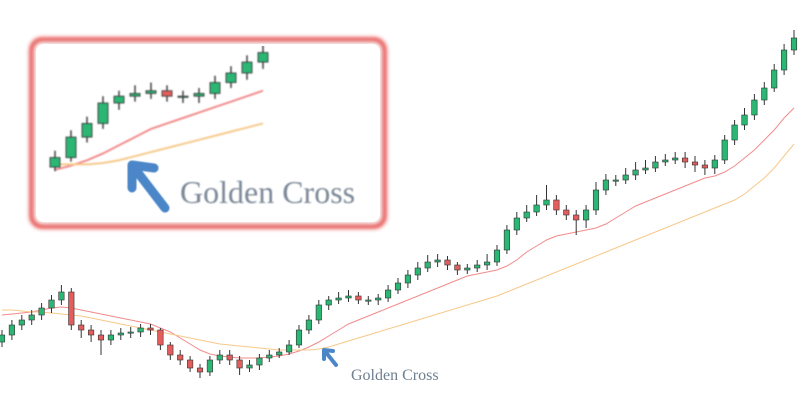 This screenshot has height=400, width=800. Describe the element at coordinates (267, 192) in the screenshot. I see `inset-annotation: Golden Cross` at that location.